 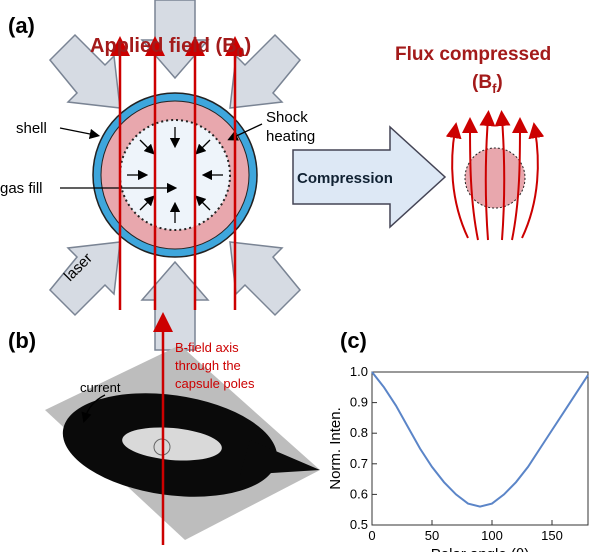 I want to click on x-axis-label: Polar angle (θ), so click(x=480, y=549).